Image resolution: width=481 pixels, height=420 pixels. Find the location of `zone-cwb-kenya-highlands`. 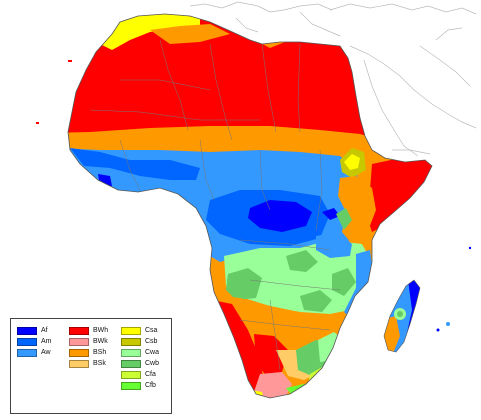

zone-cwb-kenya-highlands is located at coordinates (344, 219).